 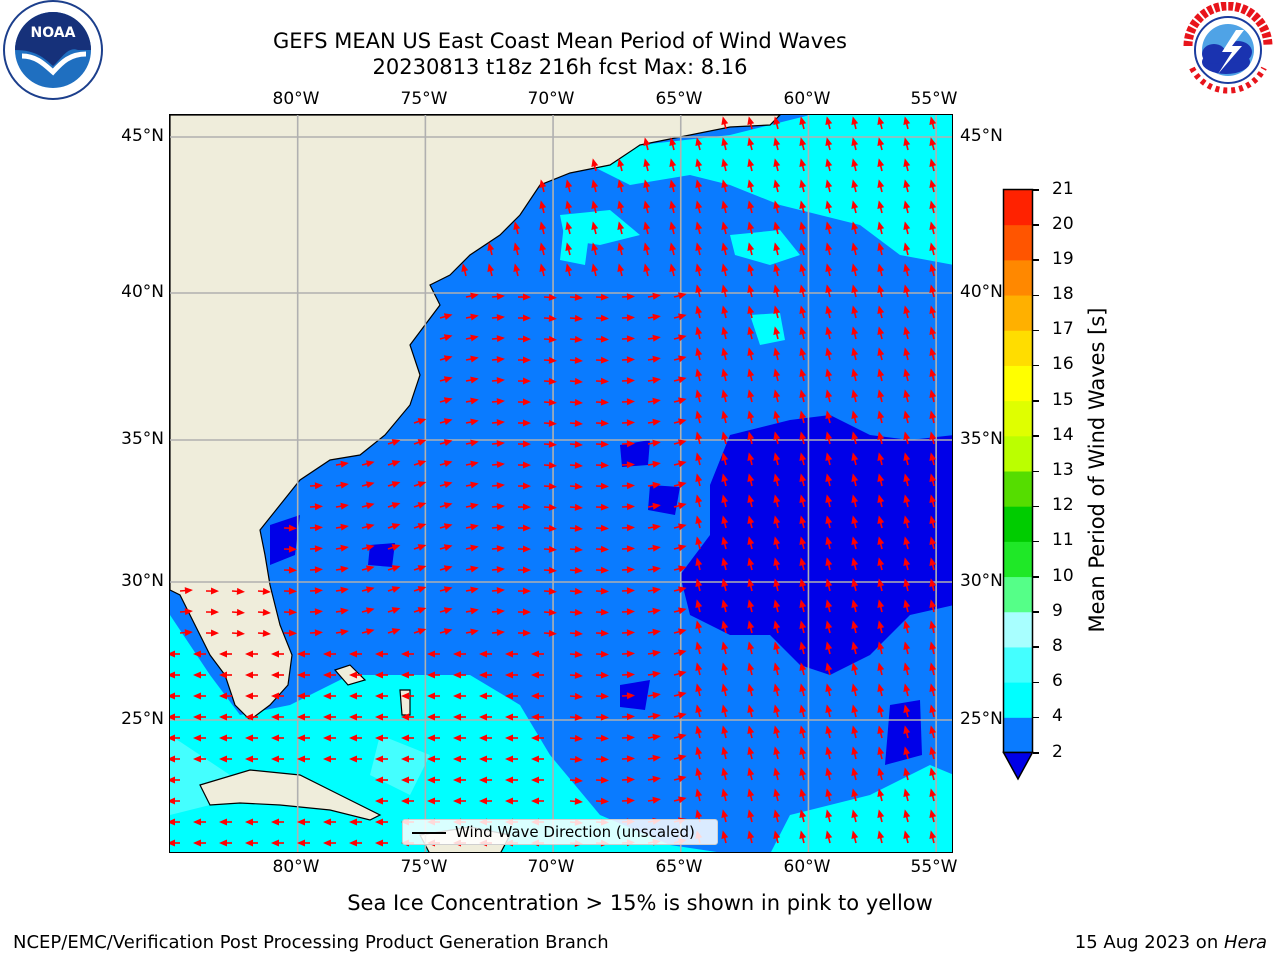 What do you see at coordinates (934, 867) in the screenshot?
I see `lon-label-bottom: 55°W` at bounding box center [934, 867].